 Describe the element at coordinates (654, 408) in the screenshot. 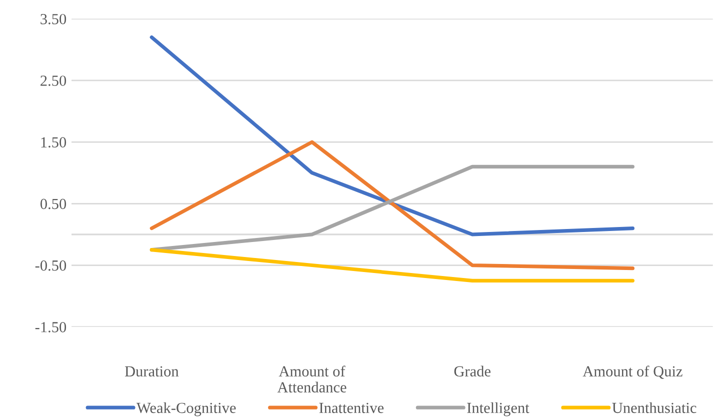

I see `legend-label: Unenthusiatic` at that location.